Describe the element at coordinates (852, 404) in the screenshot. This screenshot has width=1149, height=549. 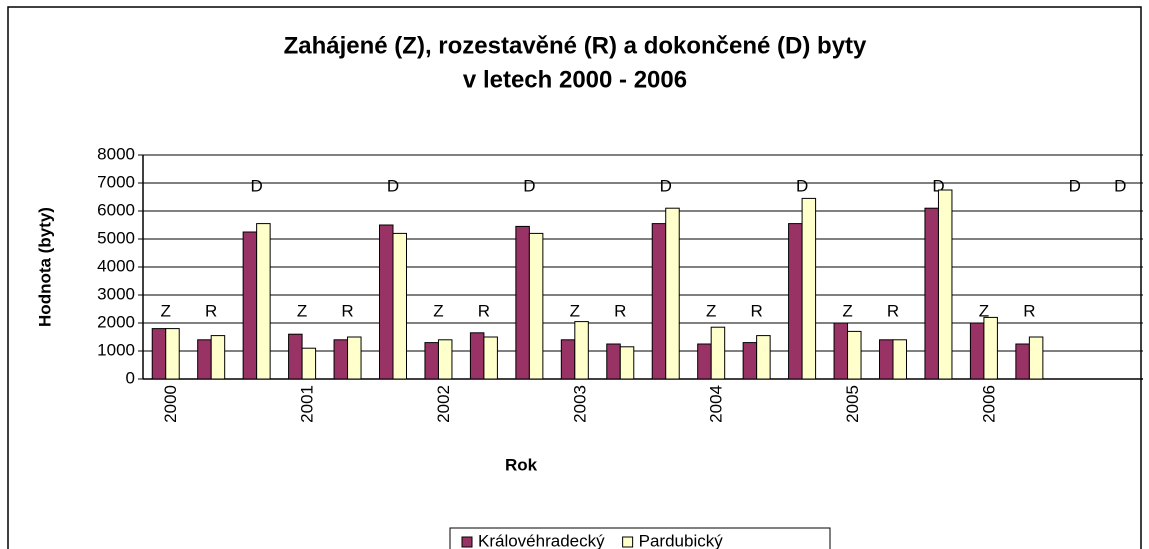
I see `x-tick-label: 2005` at that location.